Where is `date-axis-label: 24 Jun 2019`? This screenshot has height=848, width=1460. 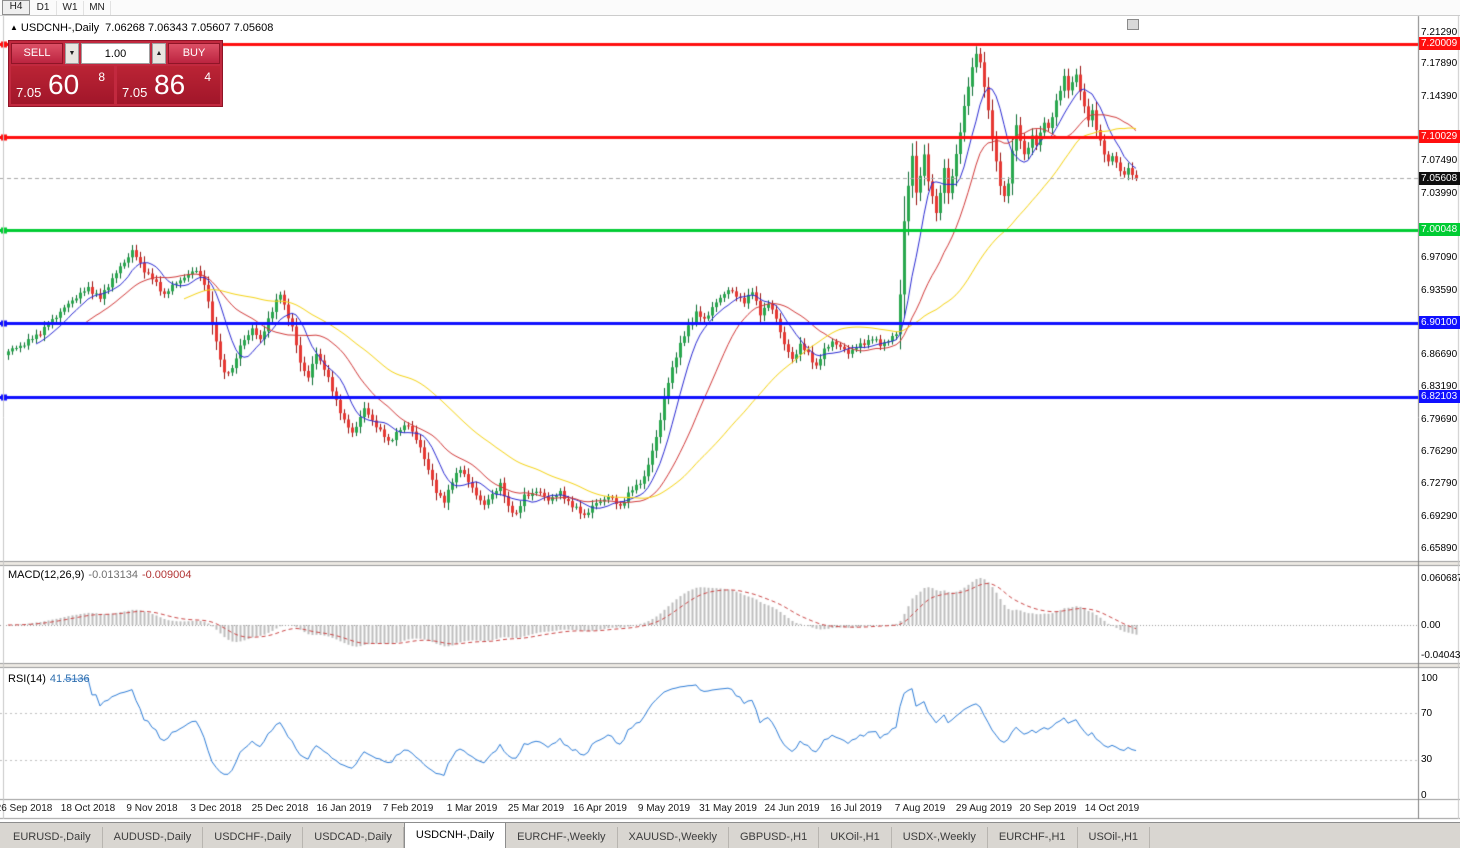
date-axis-label: 24 Jun 2019 is located at coordinates (792, 808).